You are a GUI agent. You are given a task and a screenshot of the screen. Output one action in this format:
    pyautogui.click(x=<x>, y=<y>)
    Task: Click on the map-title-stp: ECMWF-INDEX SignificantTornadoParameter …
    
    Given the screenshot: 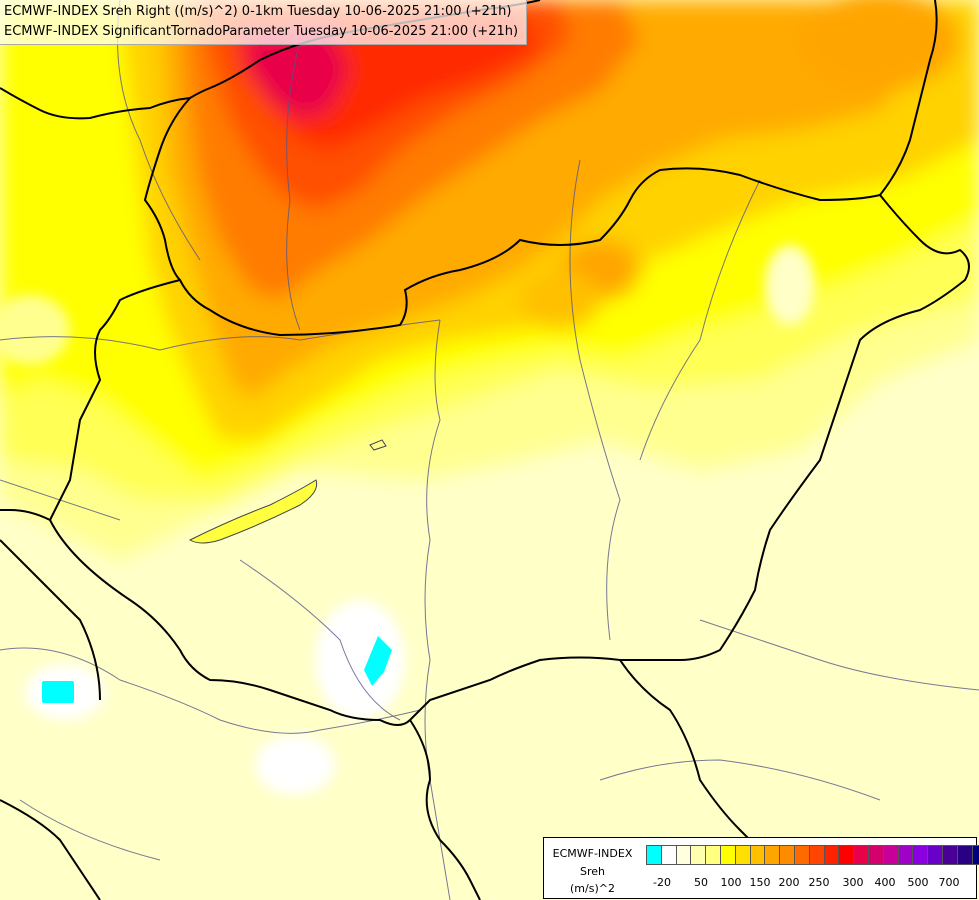 What is the action you would take?
    pyautogui.click(x=261, y=31)
    